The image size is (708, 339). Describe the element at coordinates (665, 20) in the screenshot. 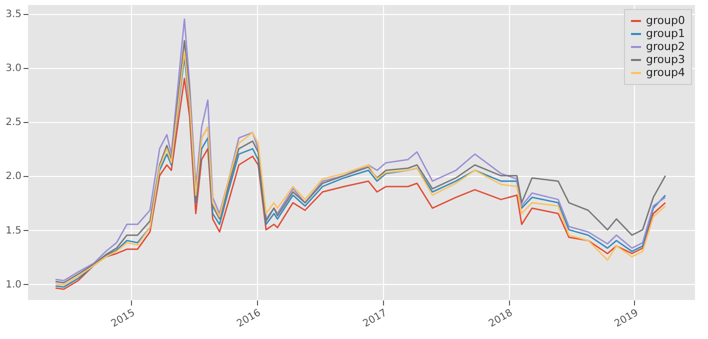

I see `legend-label: group0` at that location.